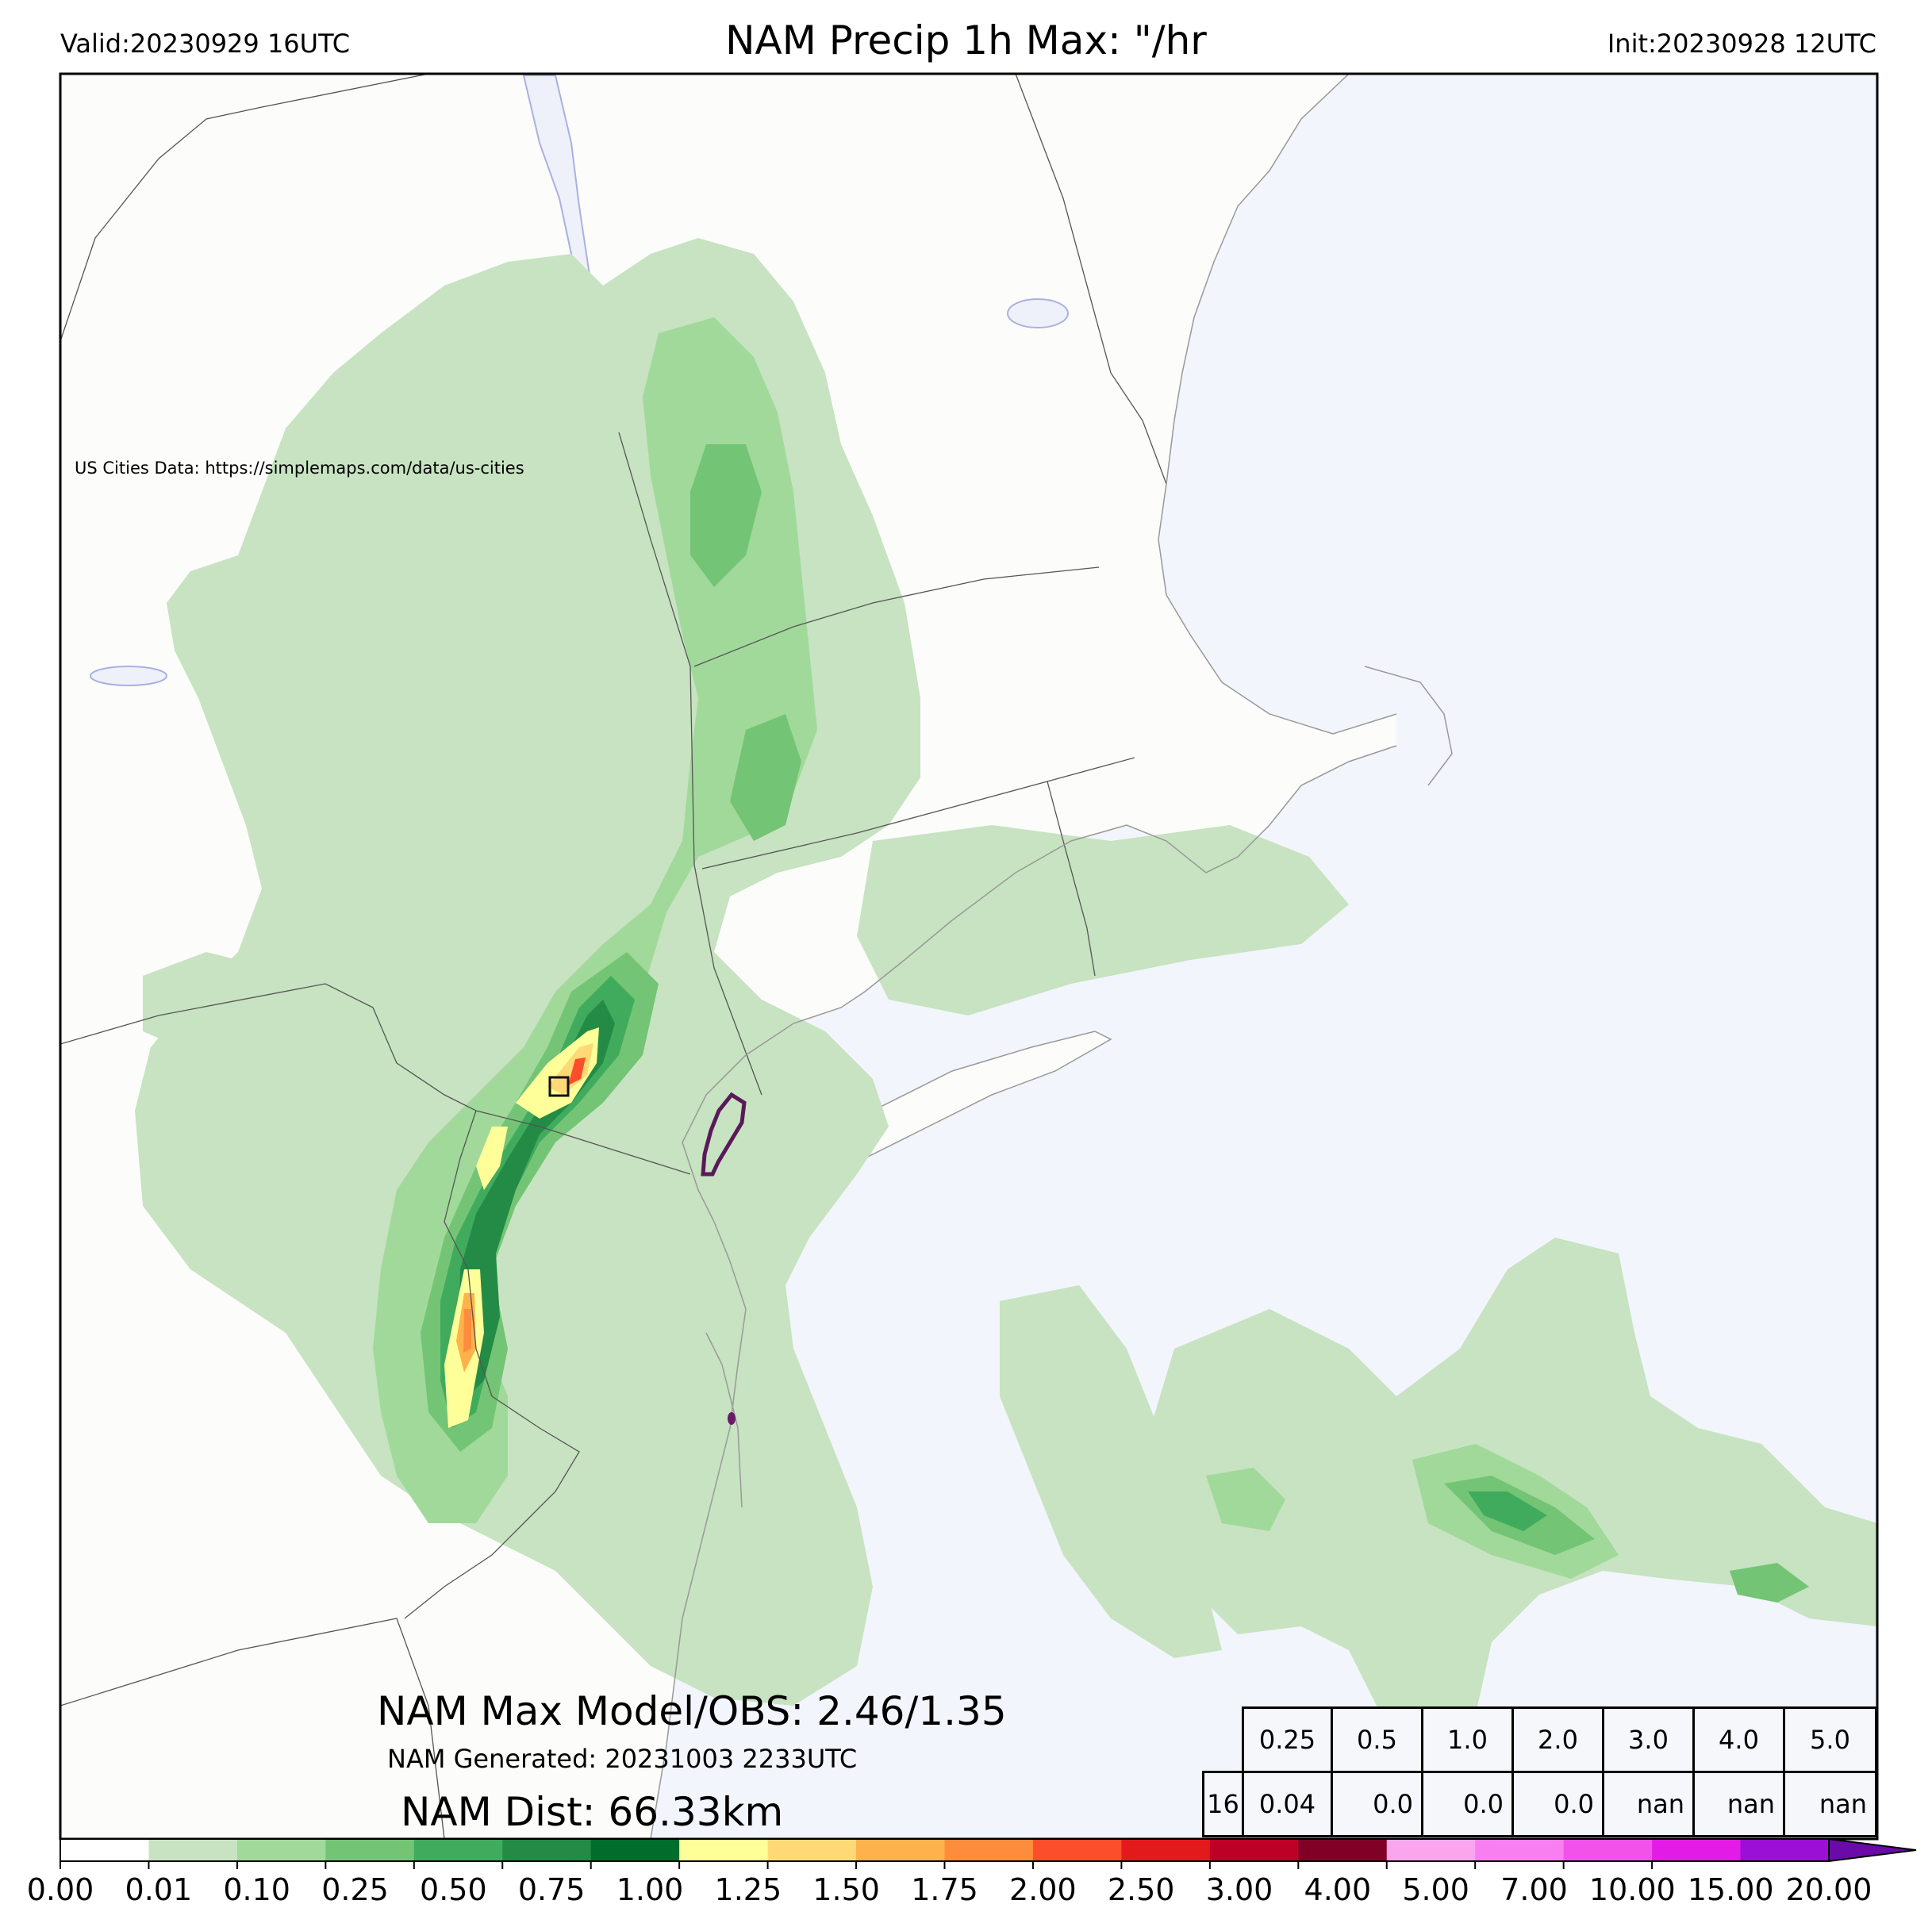 This screenshot has width=1932, height=1931. What do you see at coordinates (1435, 1889) in the screenshot?
I see `colorbar-tick-label: 5.00` at bounding box center [1435, 1889].